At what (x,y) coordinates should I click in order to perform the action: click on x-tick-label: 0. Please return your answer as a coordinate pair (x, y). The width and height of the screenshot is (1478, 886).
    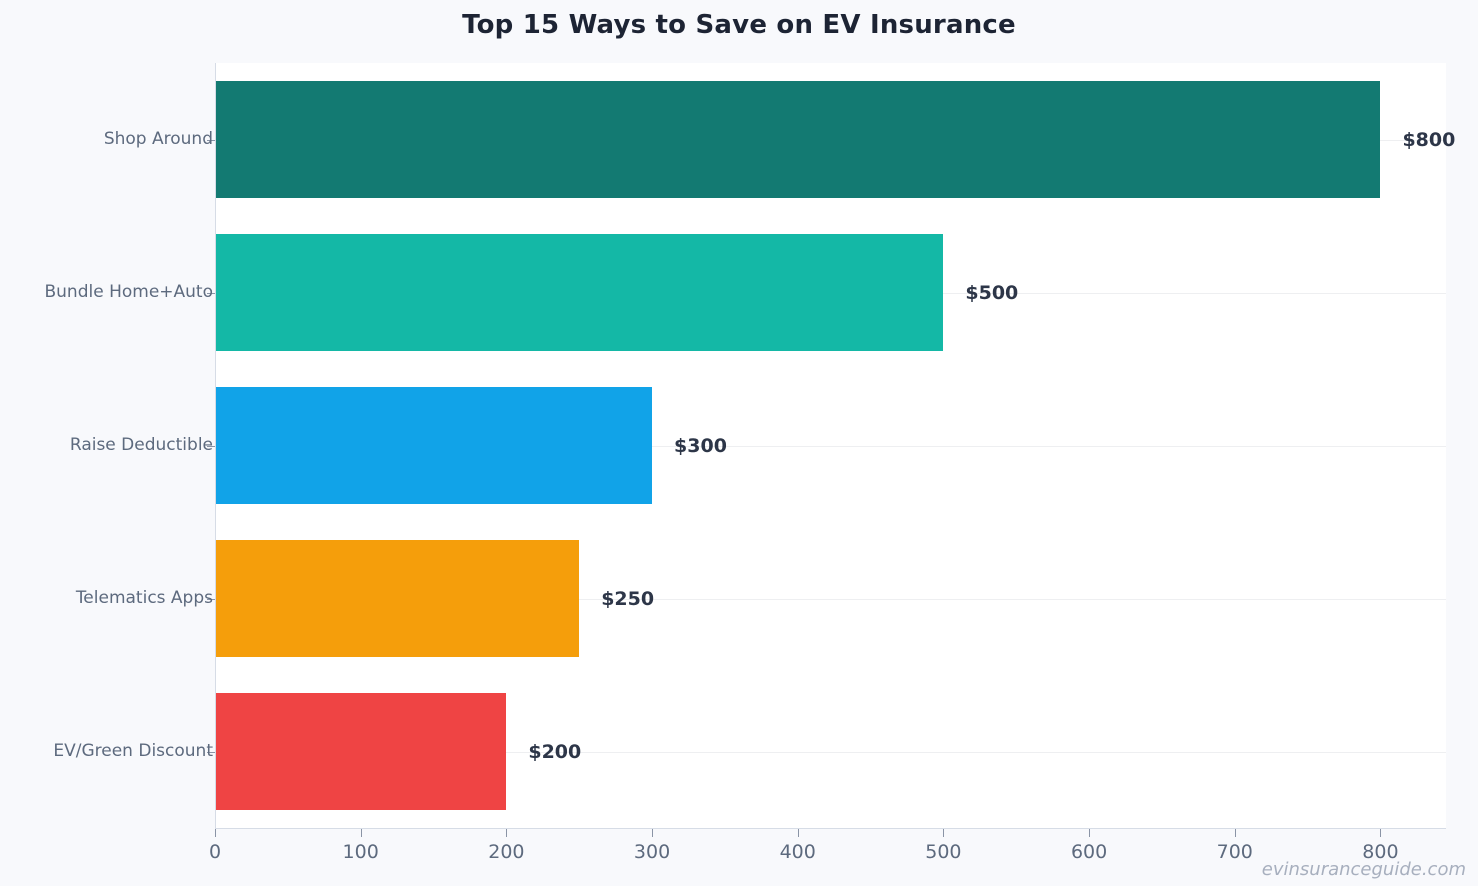
    Looking at the image, I should click on (215, 852).